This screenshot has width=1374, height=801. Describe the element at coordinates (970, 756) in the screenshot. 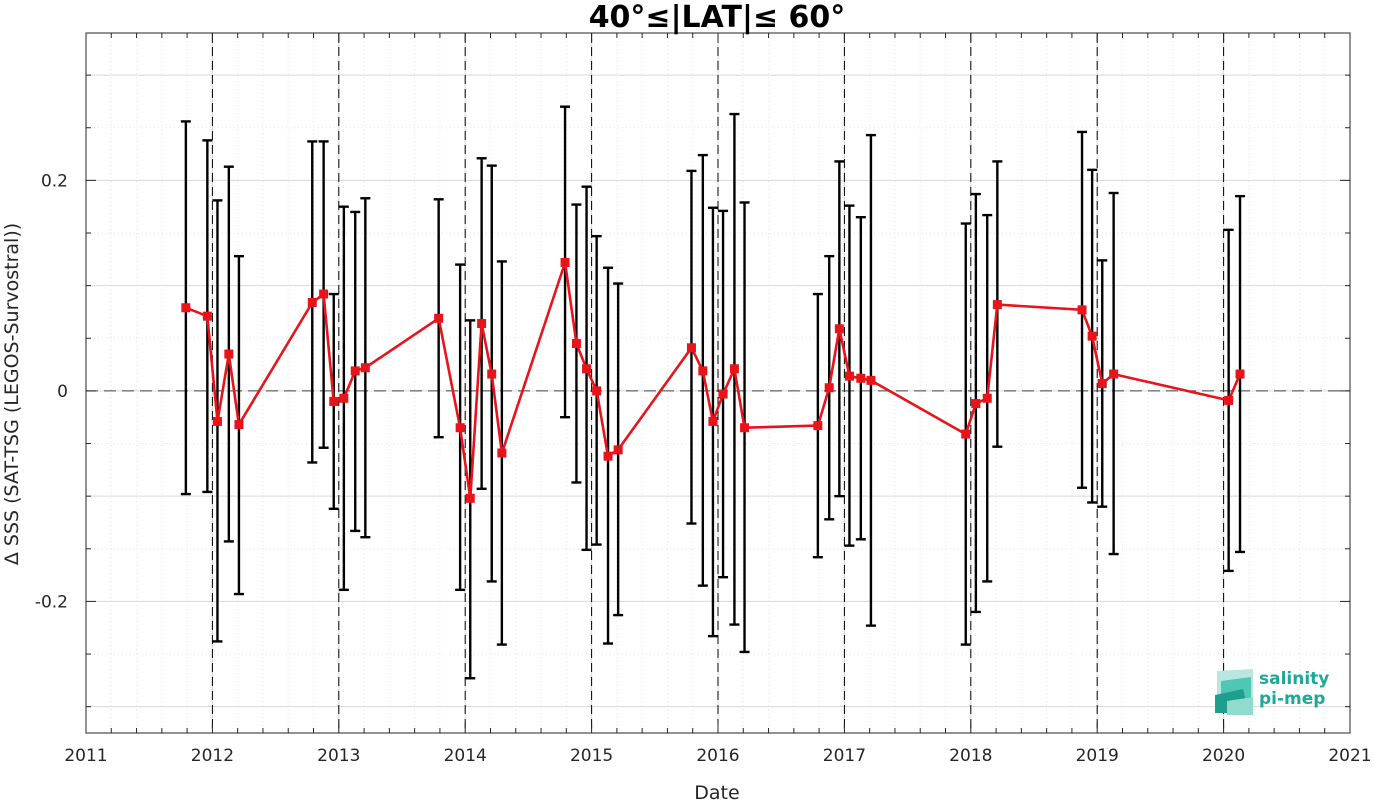

I see `x-tick-label: 2018` at that location.